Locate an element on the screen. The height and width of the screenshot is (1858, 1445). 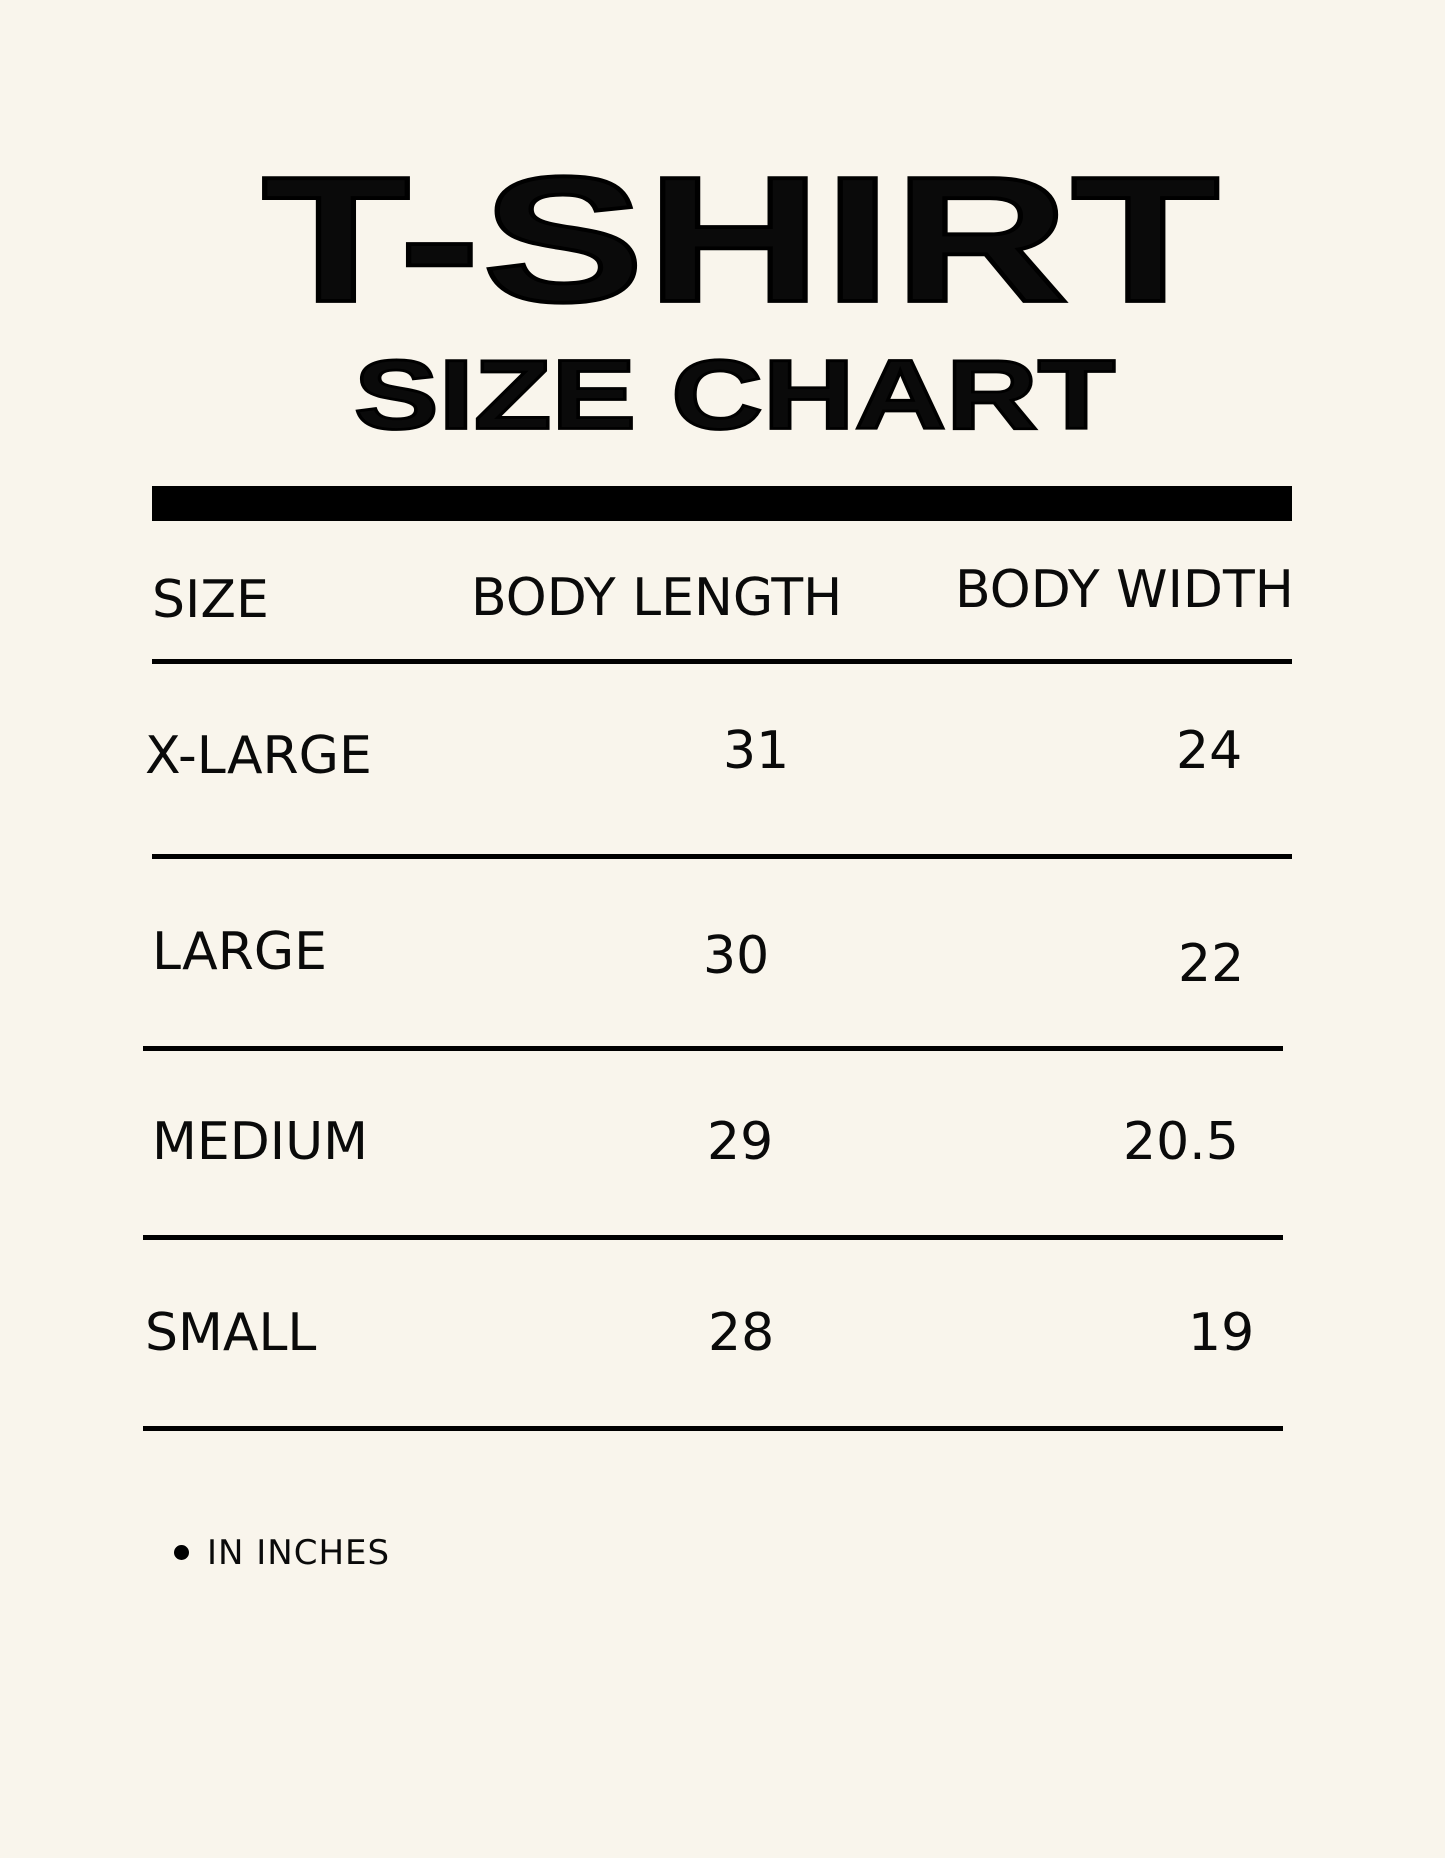
row-length: 29 is located at coordinates (740, 1142).